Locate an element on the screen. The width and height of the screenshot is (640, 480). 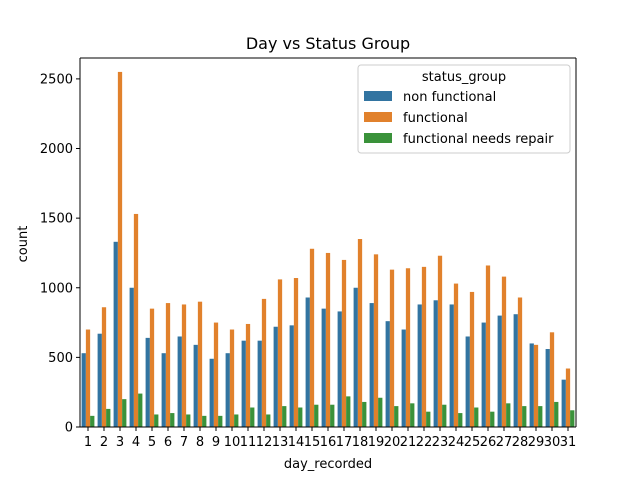
x-tick-label: 30 is located at coordinates (552, 442).